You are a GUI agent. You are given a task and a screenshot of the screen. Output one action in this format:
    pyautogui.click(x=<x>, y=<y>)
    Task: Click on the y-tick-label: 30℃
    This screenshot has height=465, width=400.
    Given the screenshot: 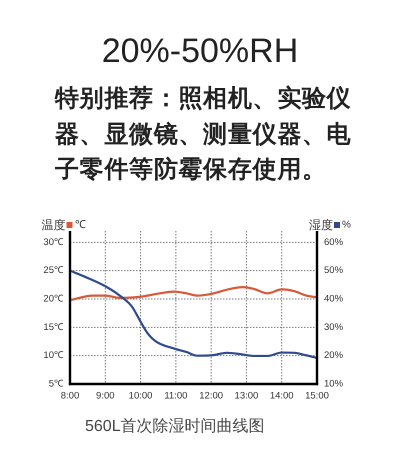 What is the action you would take?
    pyautogui.click(x=53, y=242)
    